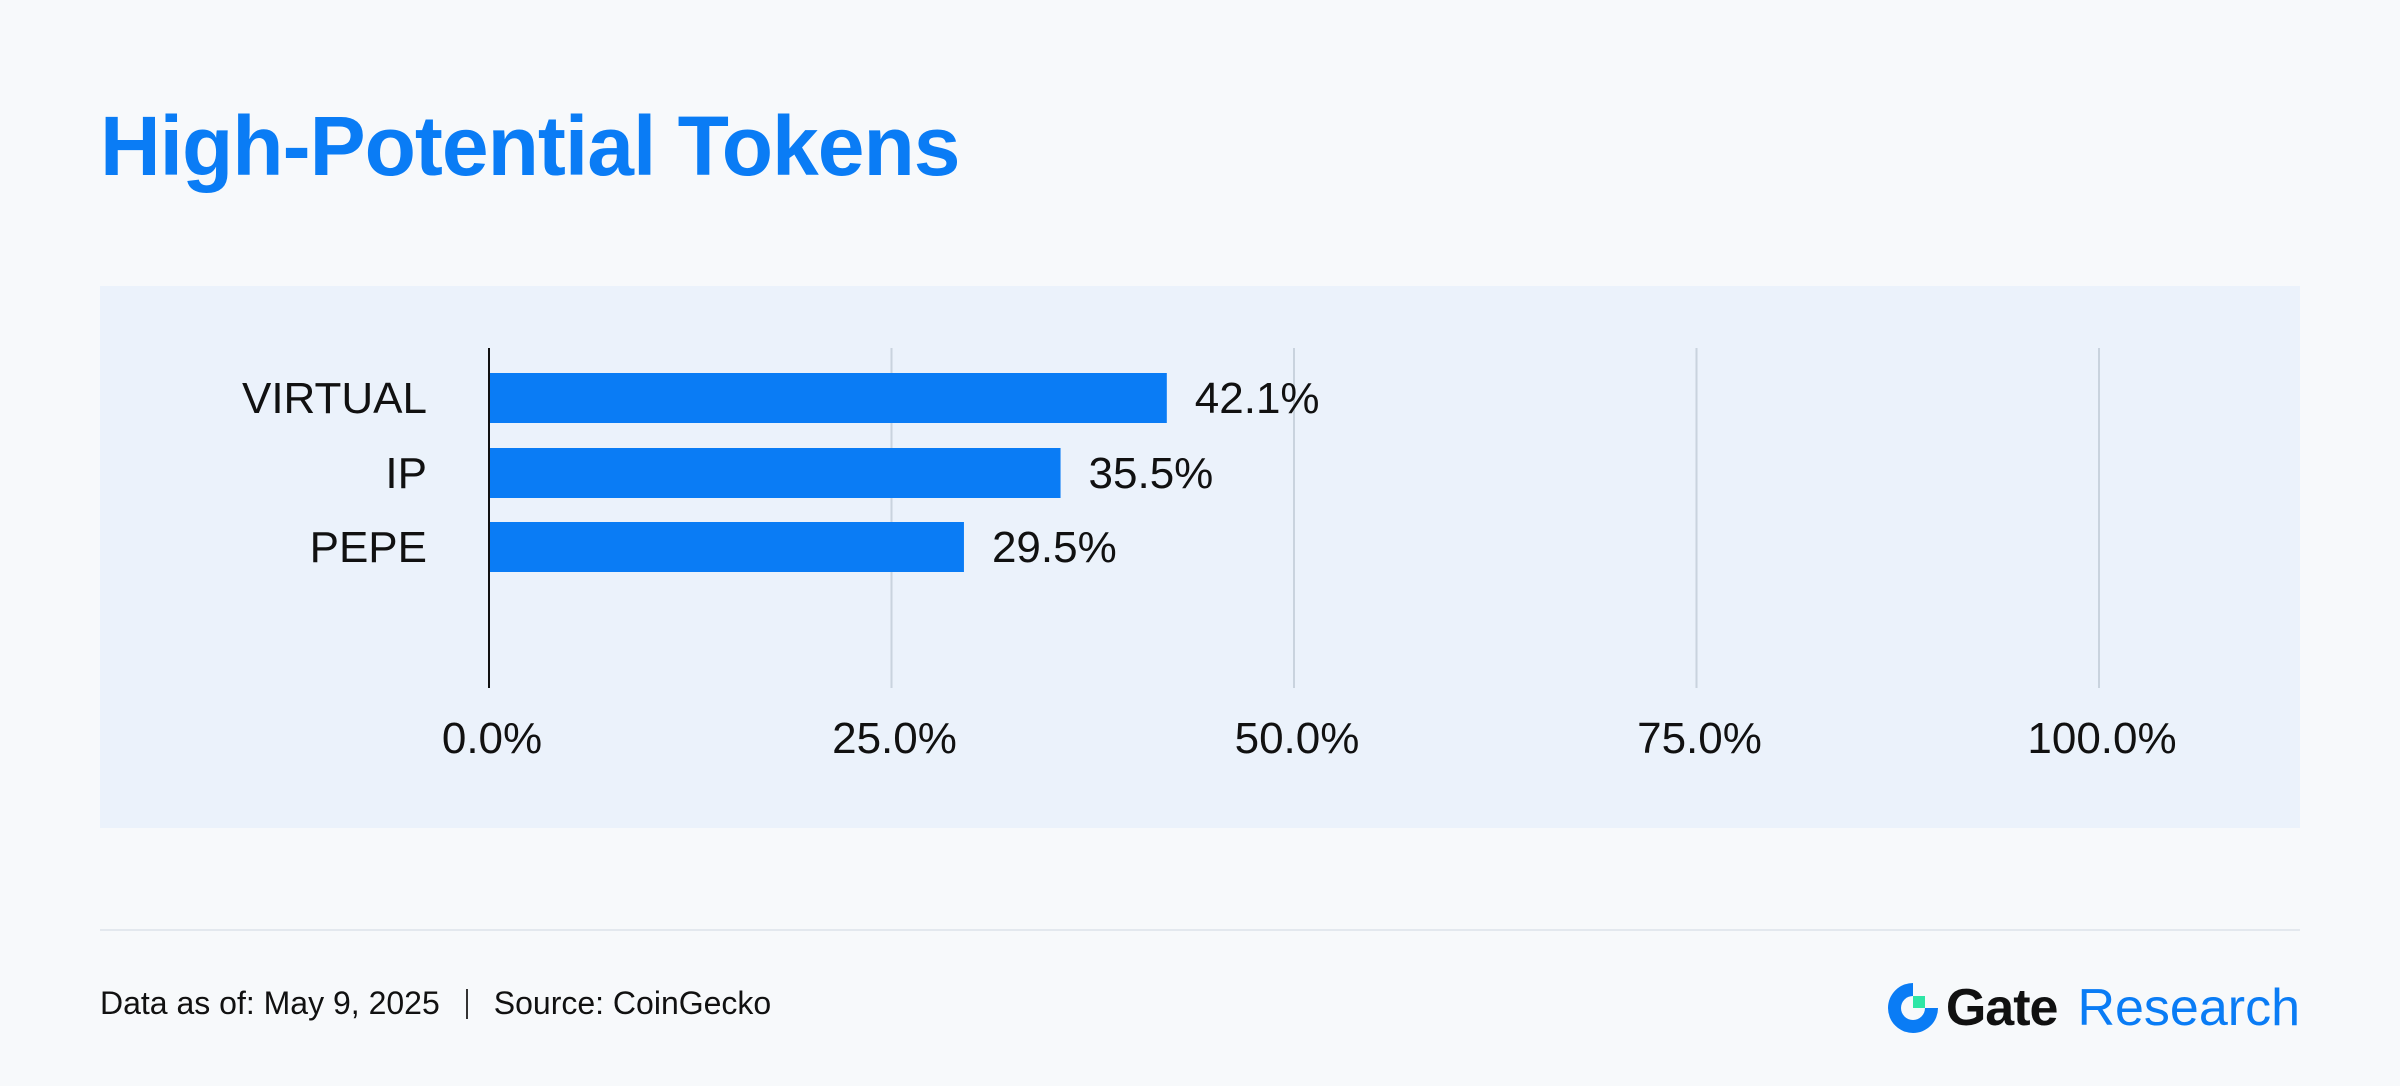  I want to click on brand: Gate Research, so click(2093, 1008).